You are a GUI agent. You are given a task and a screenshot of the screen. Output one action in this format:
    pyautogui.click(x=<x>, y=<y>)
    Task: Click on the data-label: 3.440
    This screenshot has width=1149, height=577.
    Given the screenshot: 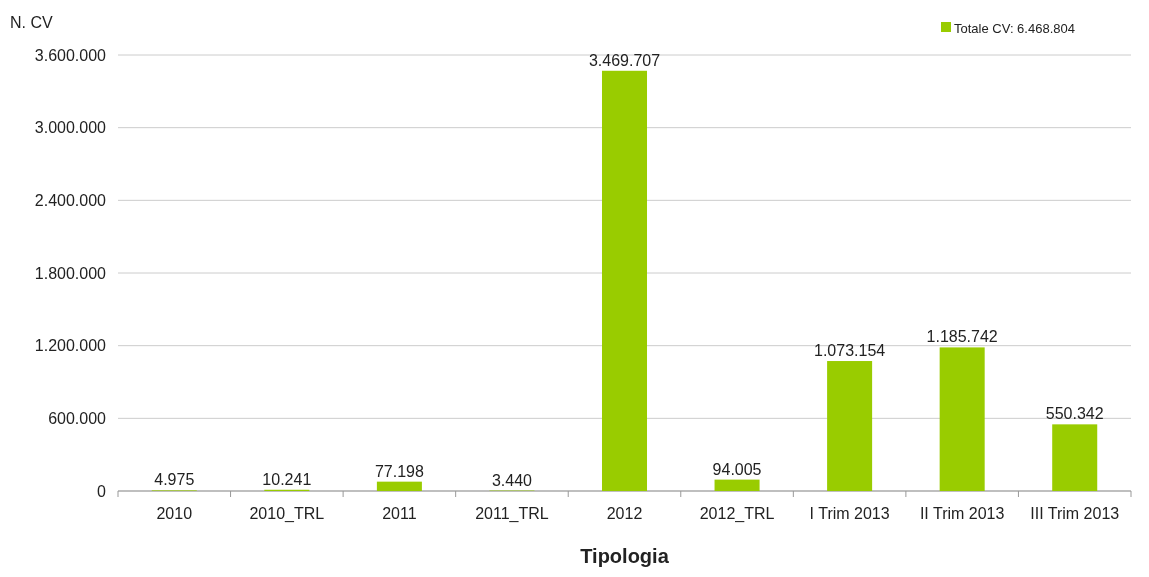 What is the action you would take?
    pyautogui.click(x=512, y=480)
    